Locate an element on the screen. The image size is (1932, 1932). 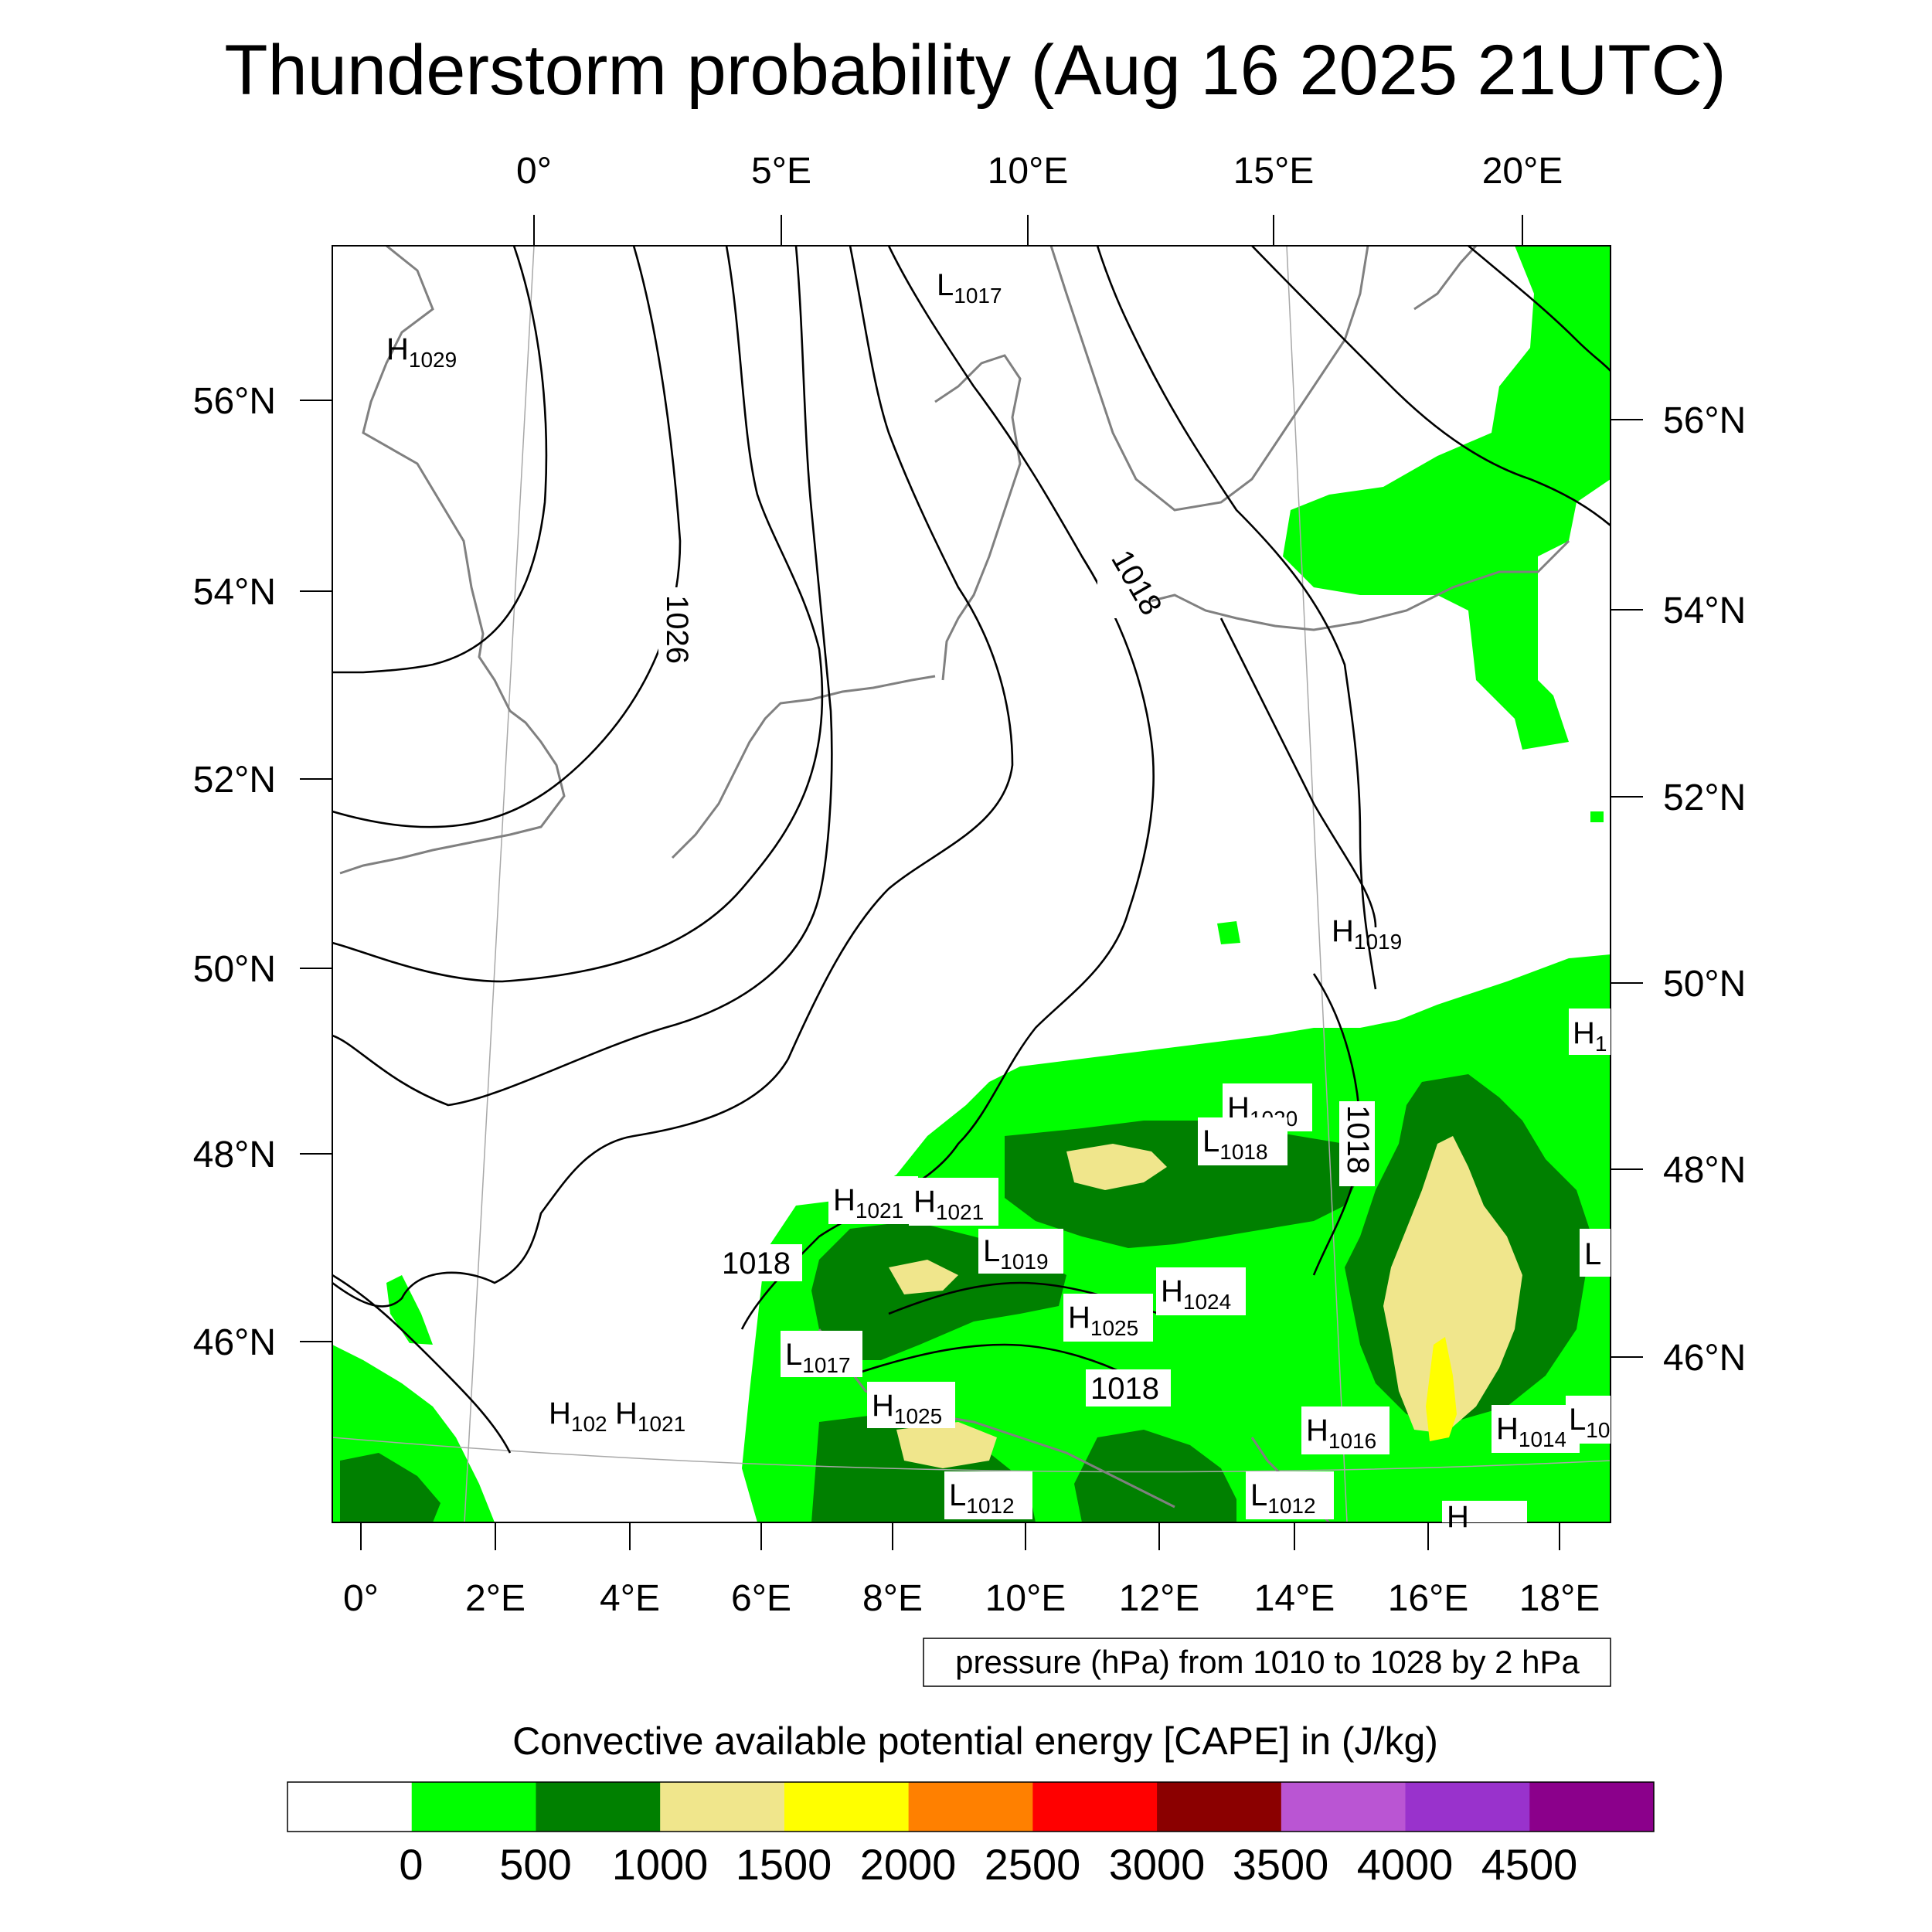
svg-text: L1017 is located at coordinates (818, 1357).